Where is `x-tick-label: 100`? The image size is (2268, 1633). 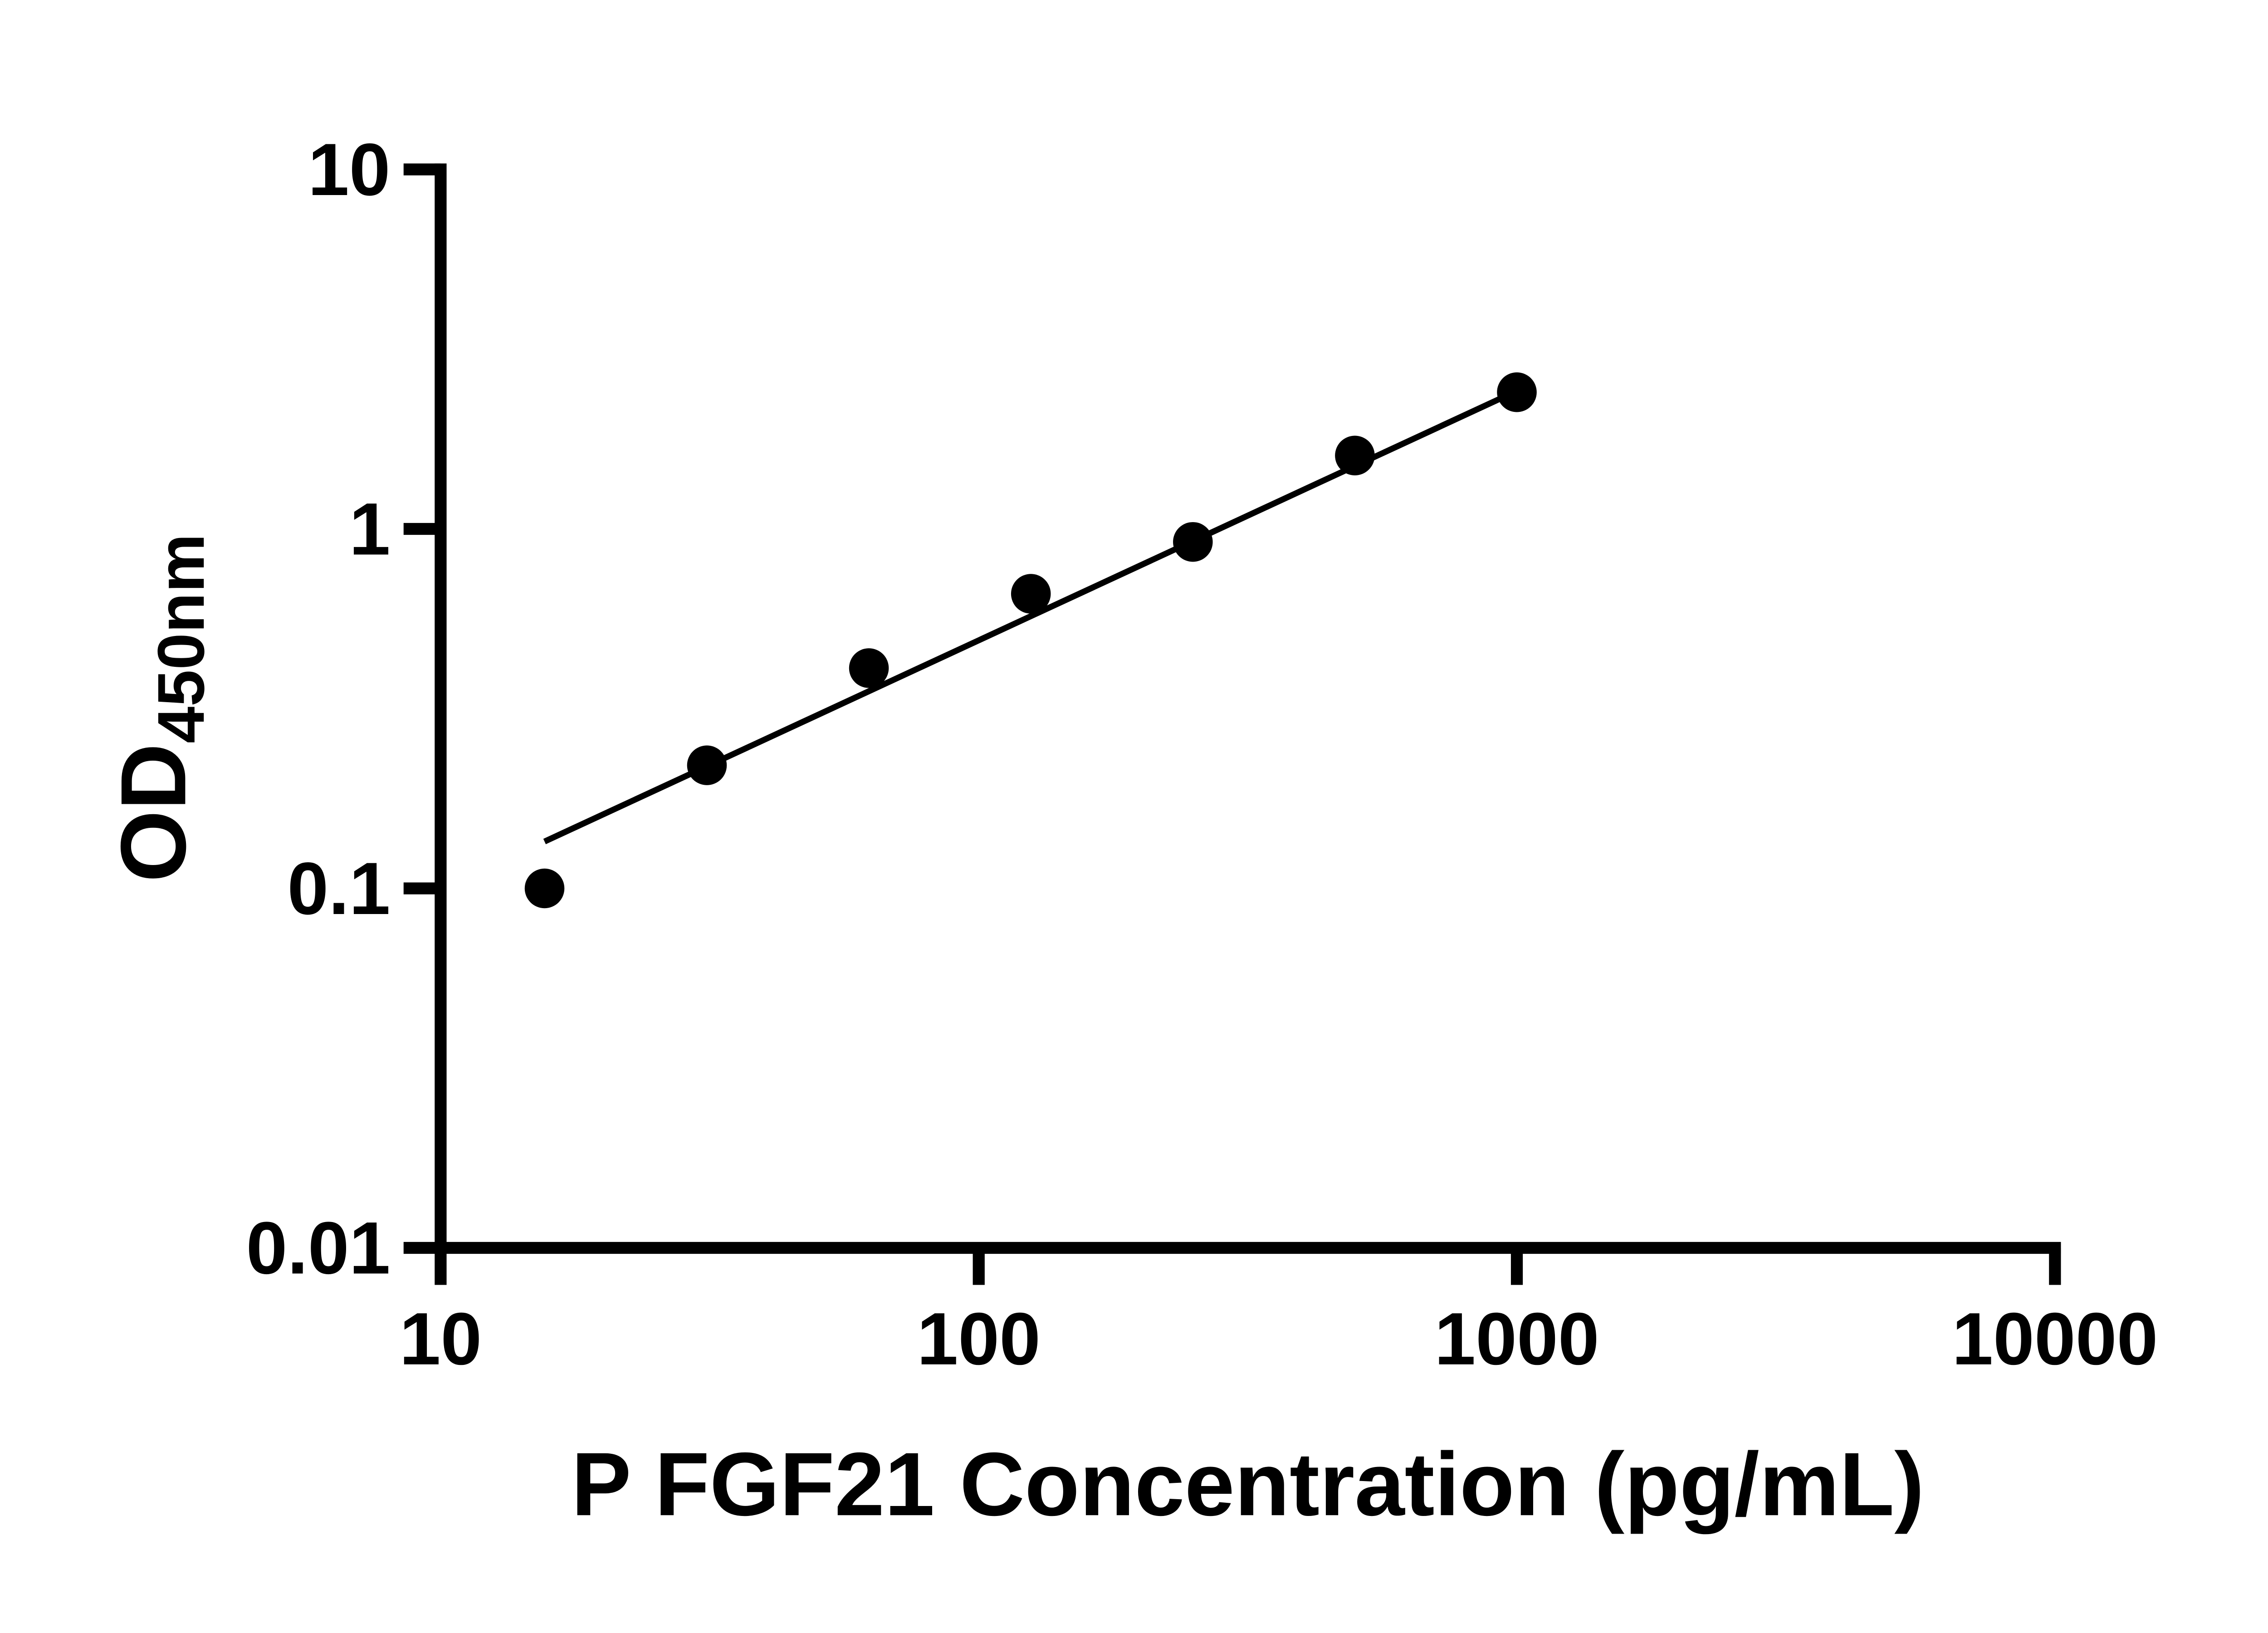 x-tick-label: 100 is located at coordinates (979, 1338).